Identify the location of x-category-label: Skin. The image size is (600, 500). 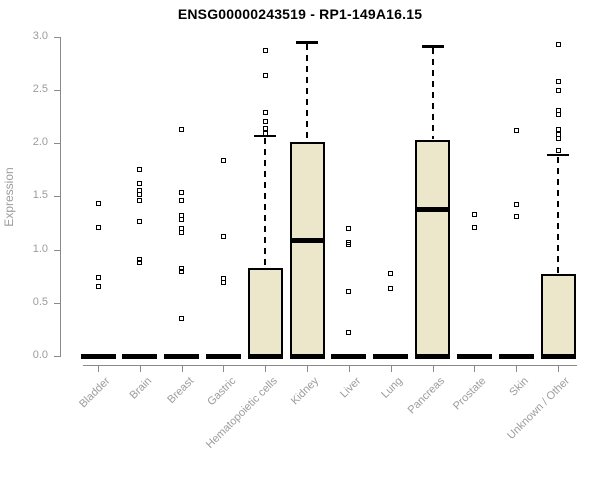
(519, 387).